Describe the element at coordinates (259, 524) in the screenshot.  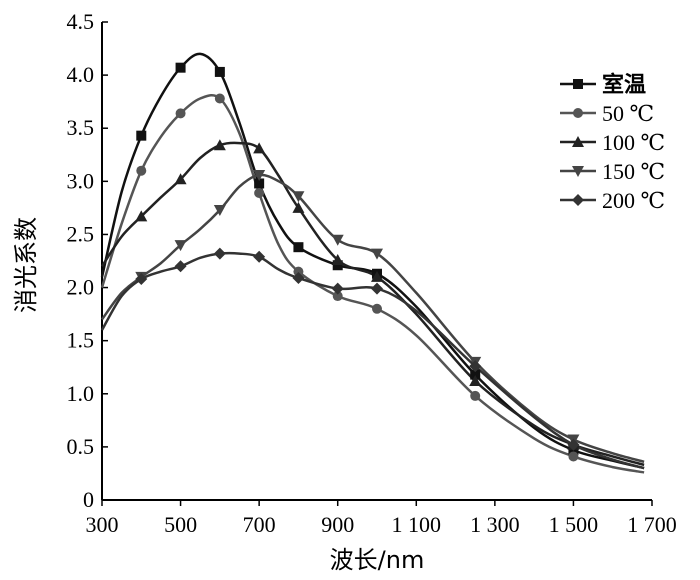
I see `x-tick-label: 700` at that location.